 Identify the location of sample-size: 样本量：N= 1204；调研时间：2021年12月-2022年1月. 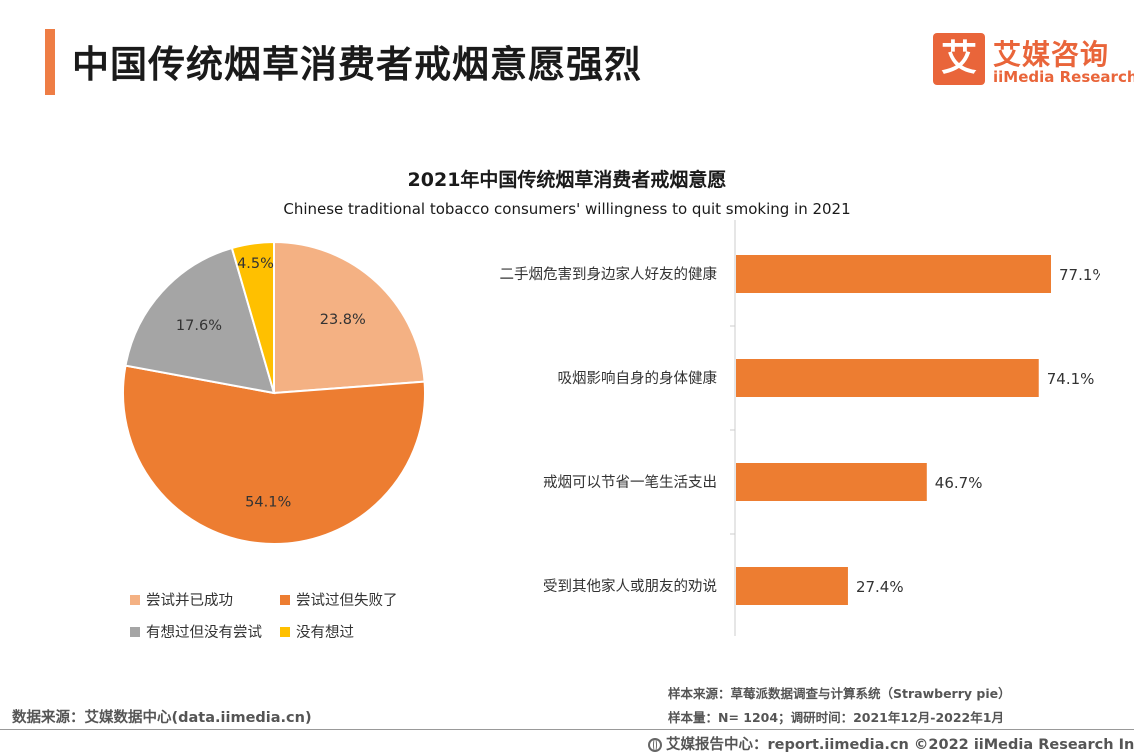
(836, 717).